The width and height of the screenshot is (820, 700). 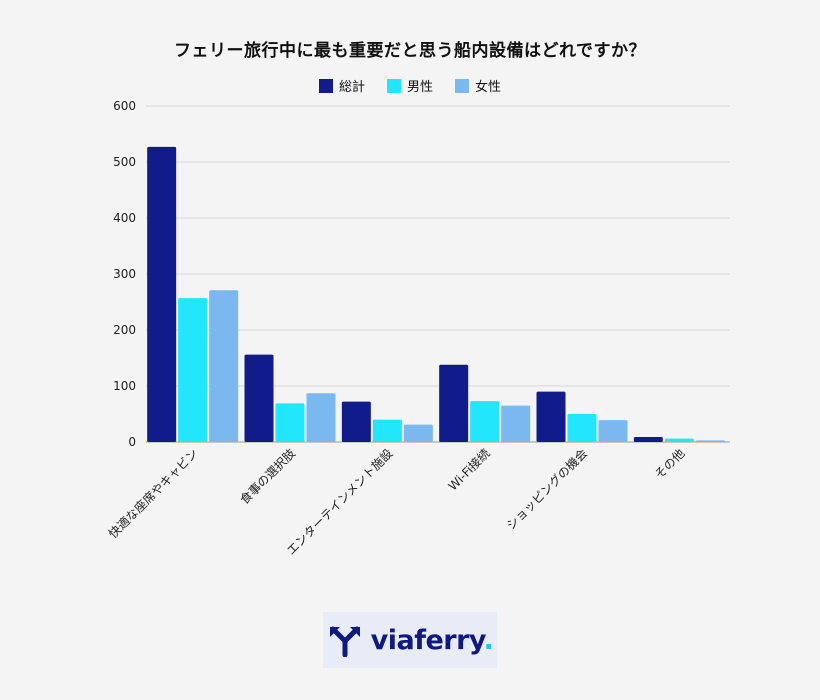 I want to click on legend-swatch-female, so click(x=462, y=85).